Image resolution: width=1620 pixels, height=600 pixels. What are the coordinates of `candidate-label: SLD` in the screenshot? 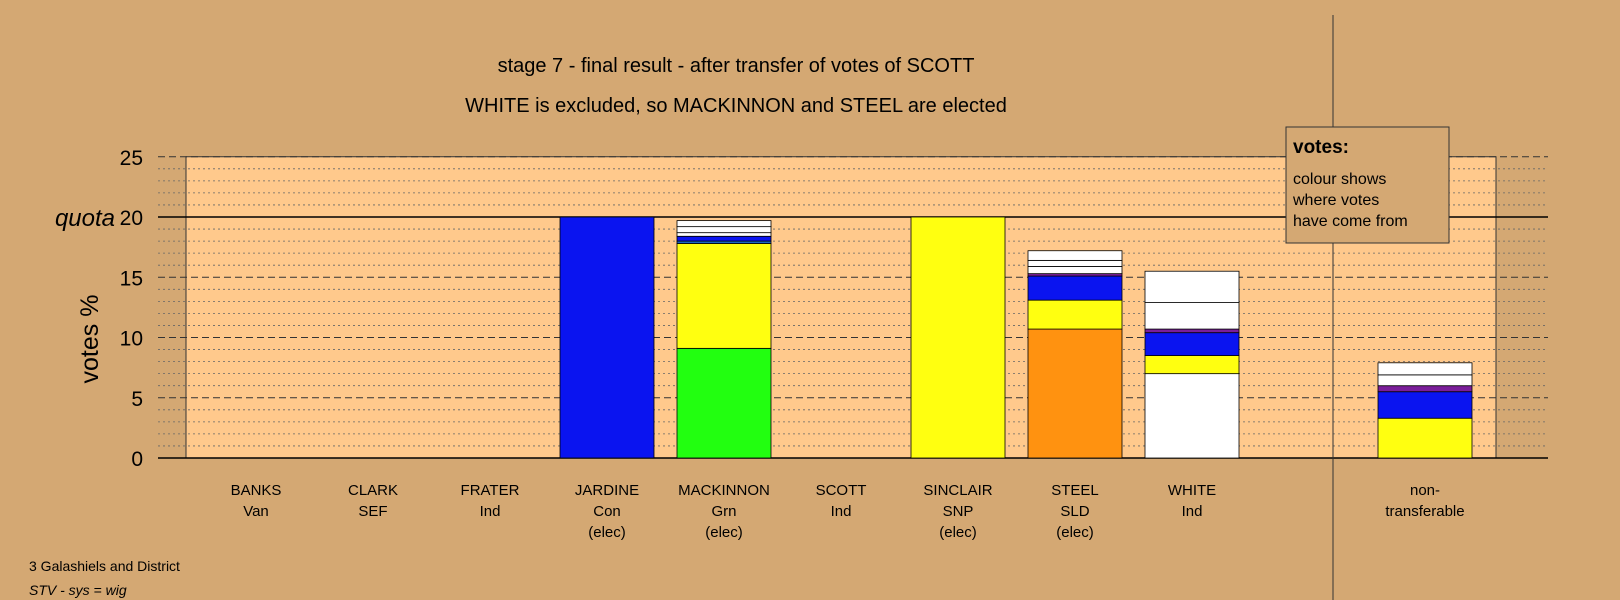 It's located at (1074, 511).